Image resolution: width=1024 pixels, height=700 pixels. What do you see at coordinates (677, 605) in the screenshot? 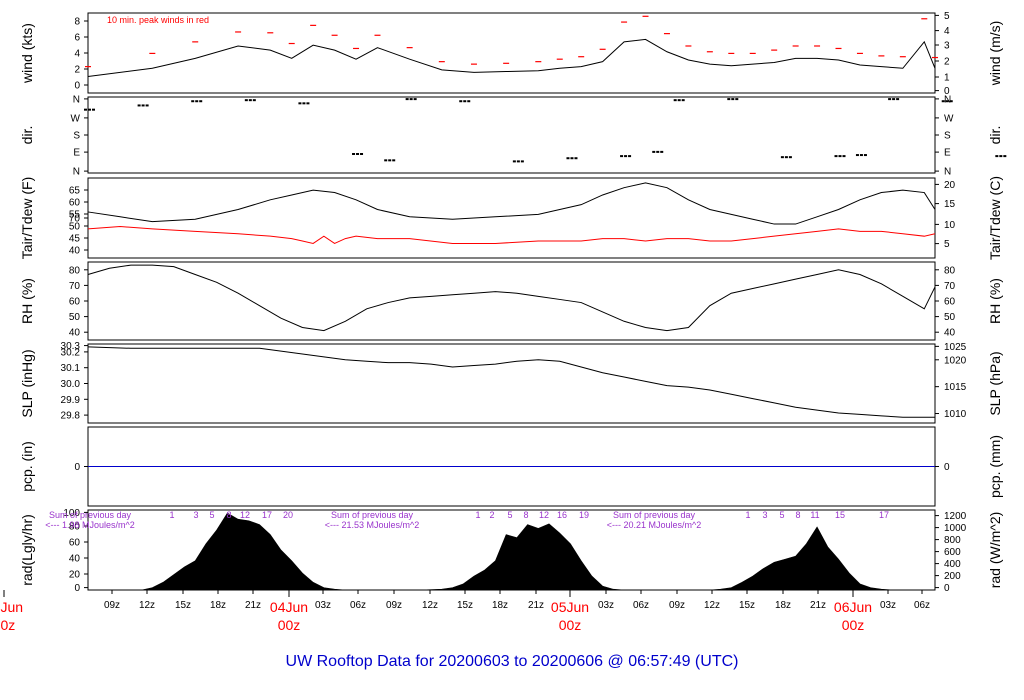
I see `time-tick-label: 09z` at bounding box center [677, 605].